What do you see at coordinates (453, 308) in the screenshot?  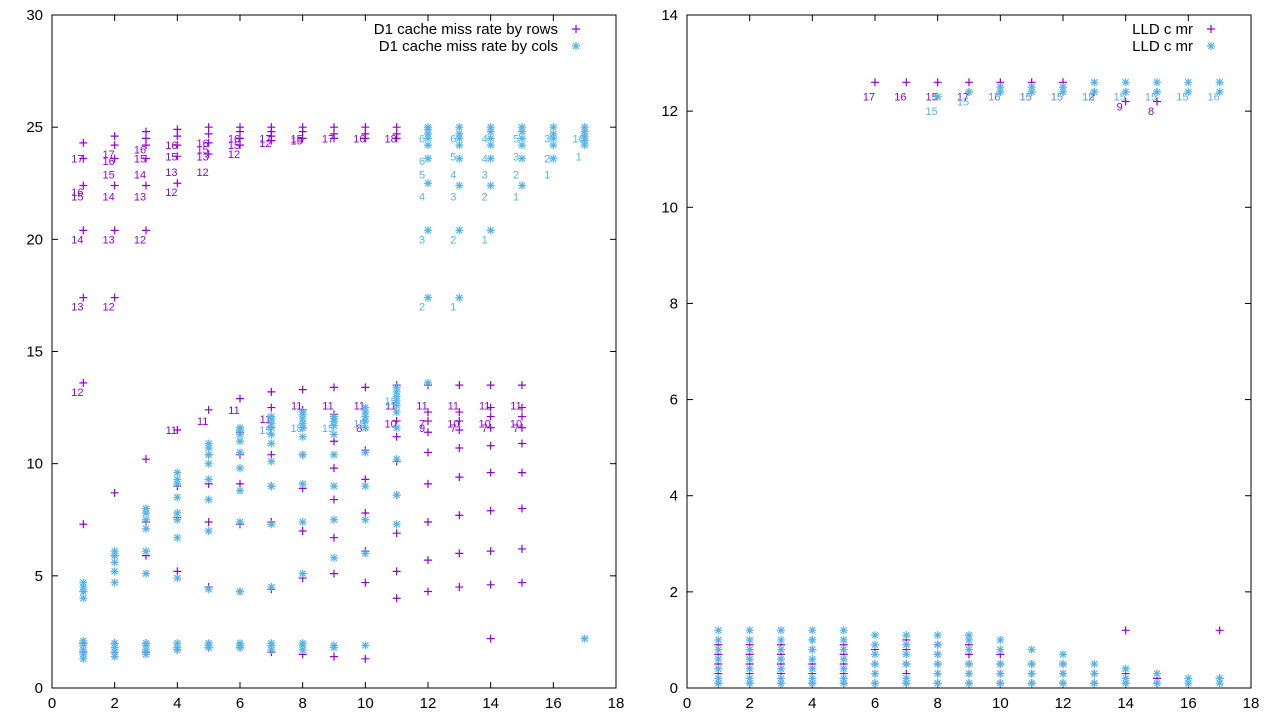 I see `point-label: 1` at bounding box center [453, 308].